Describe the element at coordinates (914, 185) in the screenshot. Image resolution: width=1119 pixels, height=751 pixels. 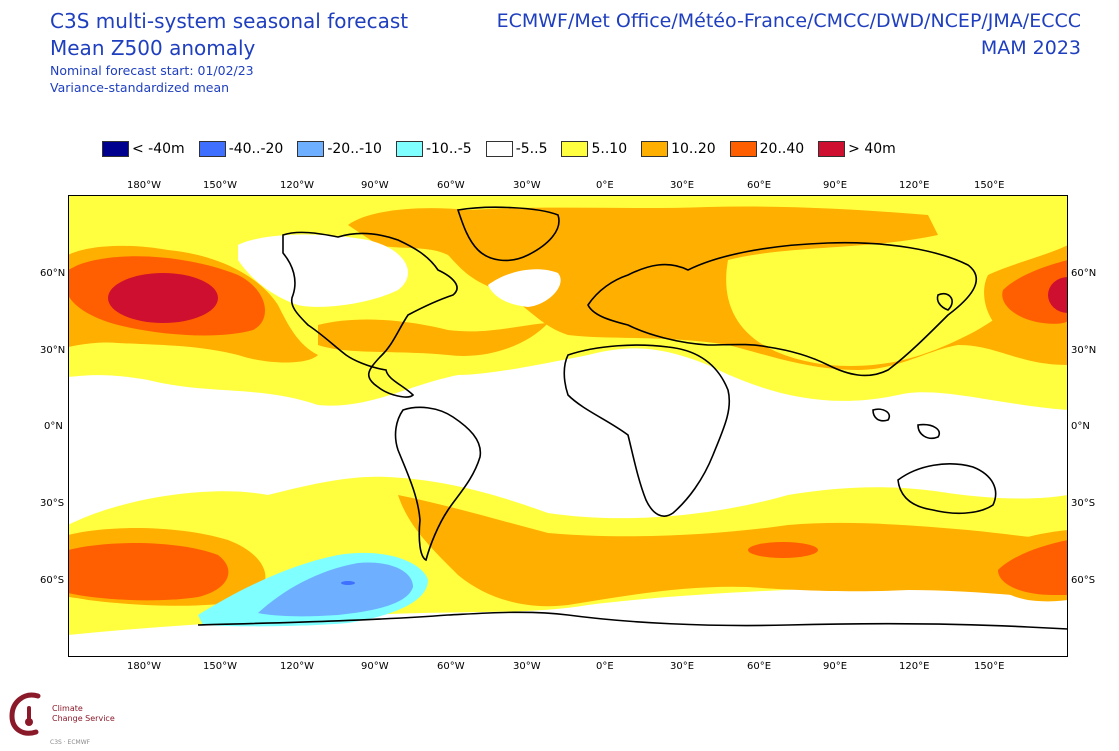
I see `lon-label-top: 120°E` at that location.